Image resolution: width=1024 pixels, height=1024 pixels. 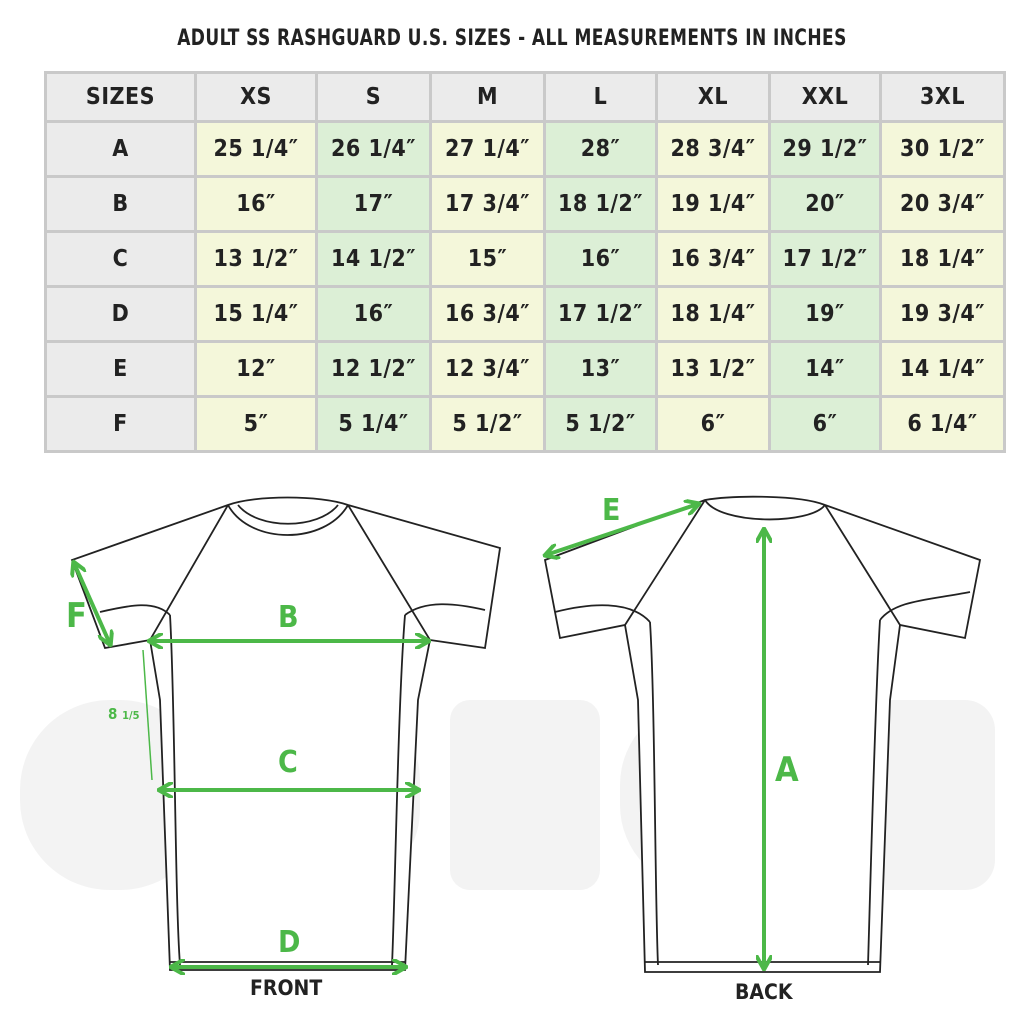 What do you see at coordinates (256, 314) in the screenshot?
I see `table-cell: 15 1/4″` at bounding box center [256, 314].